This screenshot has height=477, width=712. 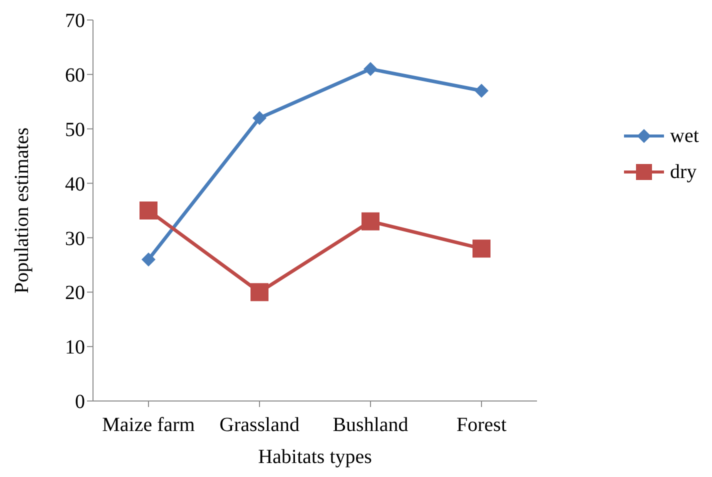 What do you see at coordinates (260, 425) in the screenshot?
I see `x-tick-label: Grassland` at bounding box center [260, 425].